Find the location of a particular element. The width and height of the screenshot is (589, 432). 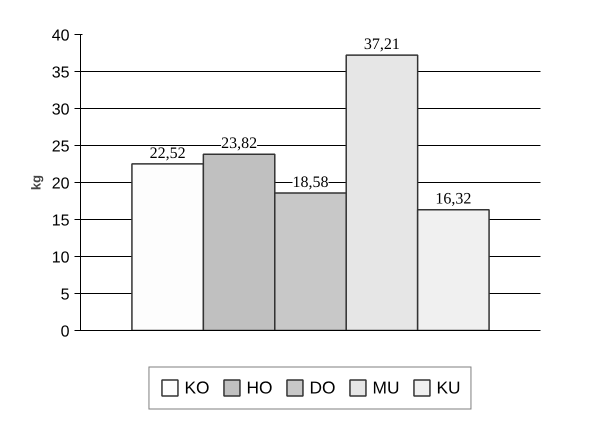

data-label: 18,58 is located at coordinates (310, 183).